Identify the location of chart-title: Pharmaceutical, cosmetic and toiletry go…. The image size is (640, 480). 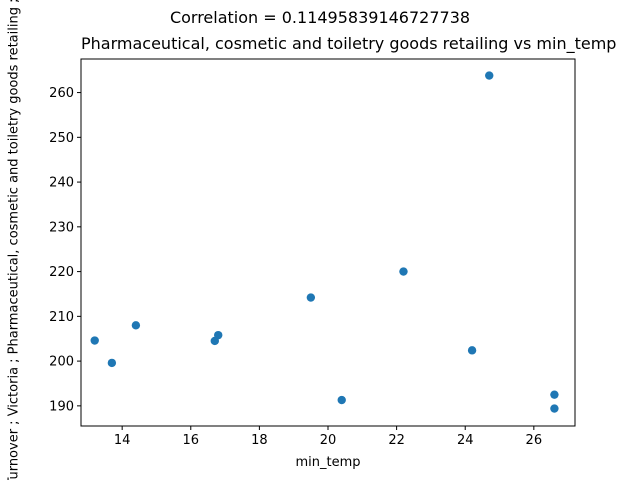
(349, 43).